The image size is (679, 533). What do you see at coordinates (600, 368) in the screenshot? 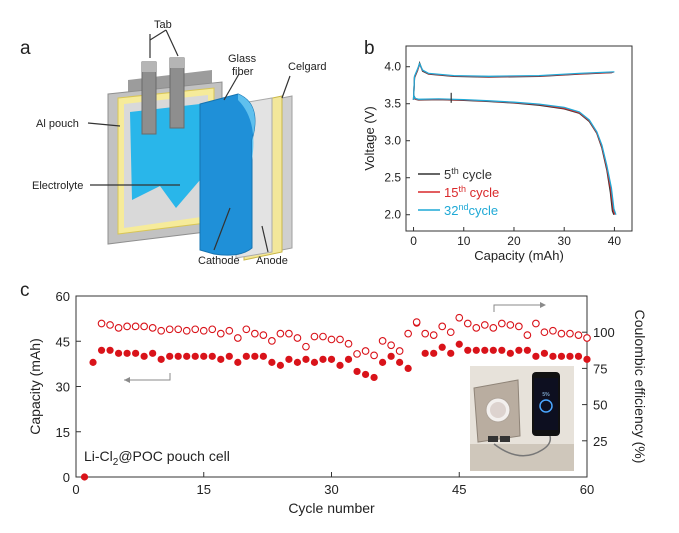
I see `y2-tick-label-c: 75` at bounding box center [600, 368].